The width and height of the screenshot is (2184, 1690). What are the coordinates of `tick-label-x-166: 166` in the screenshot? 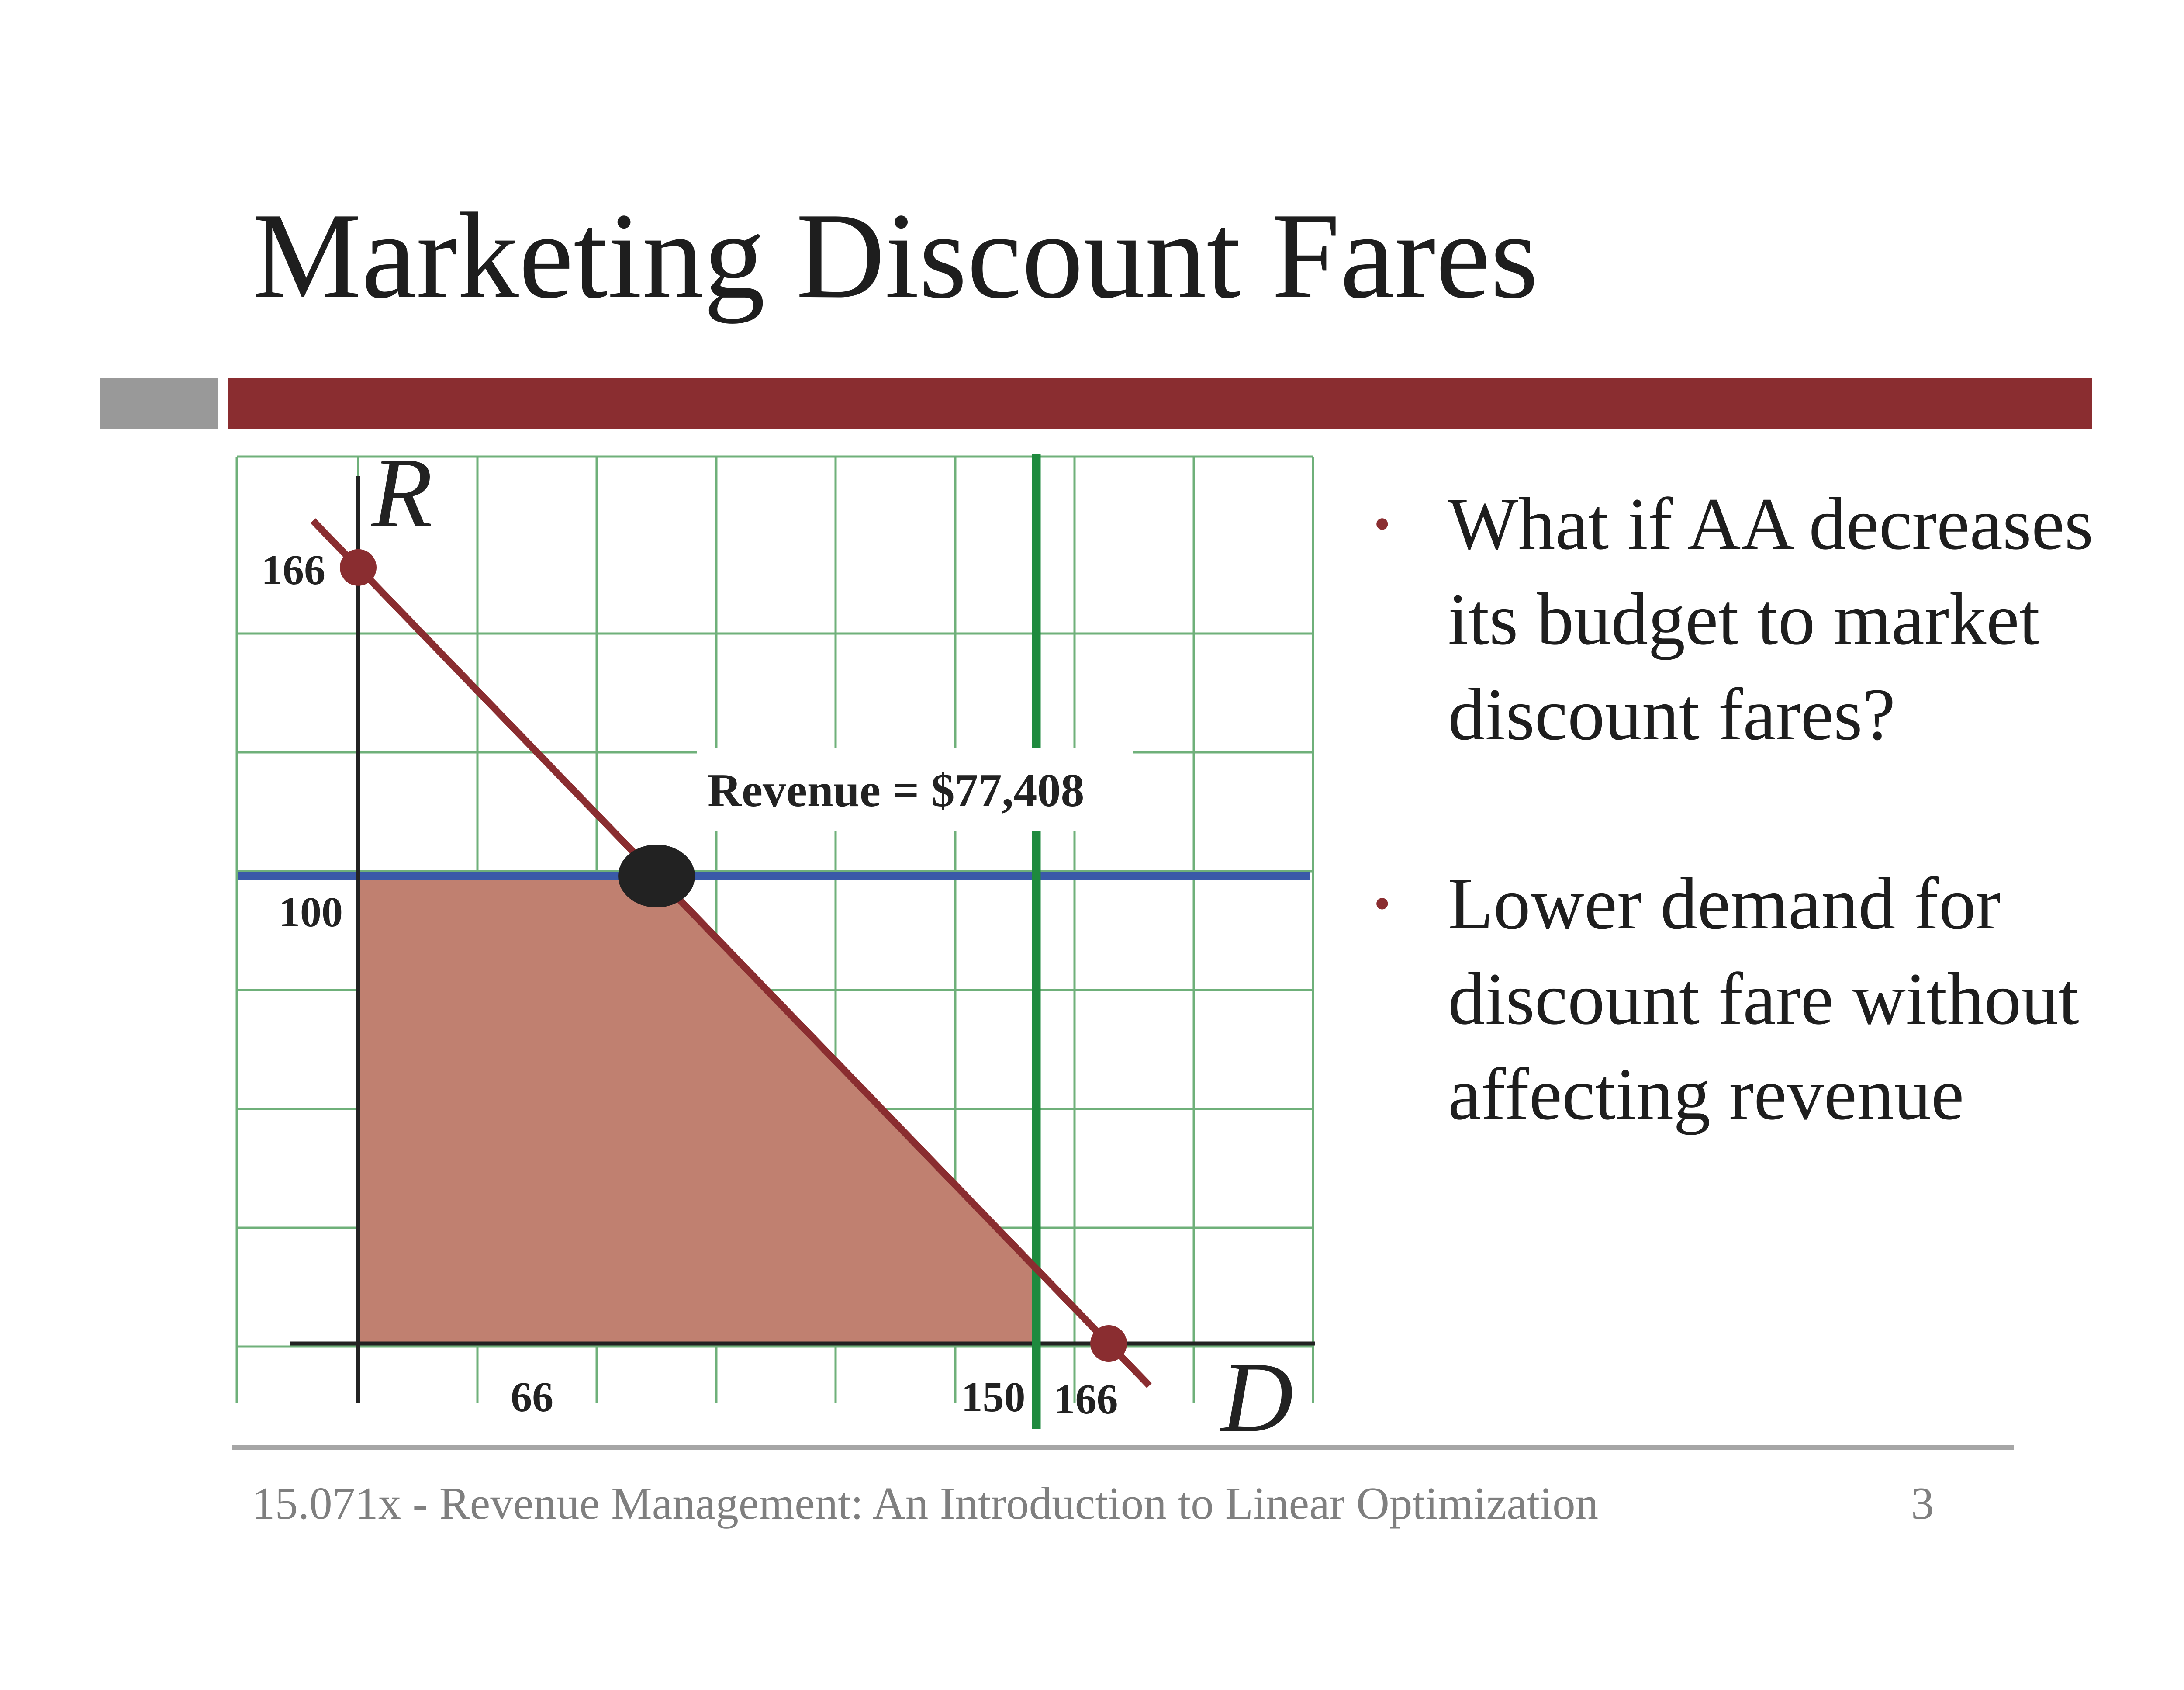 It's located at (1086, 1399).